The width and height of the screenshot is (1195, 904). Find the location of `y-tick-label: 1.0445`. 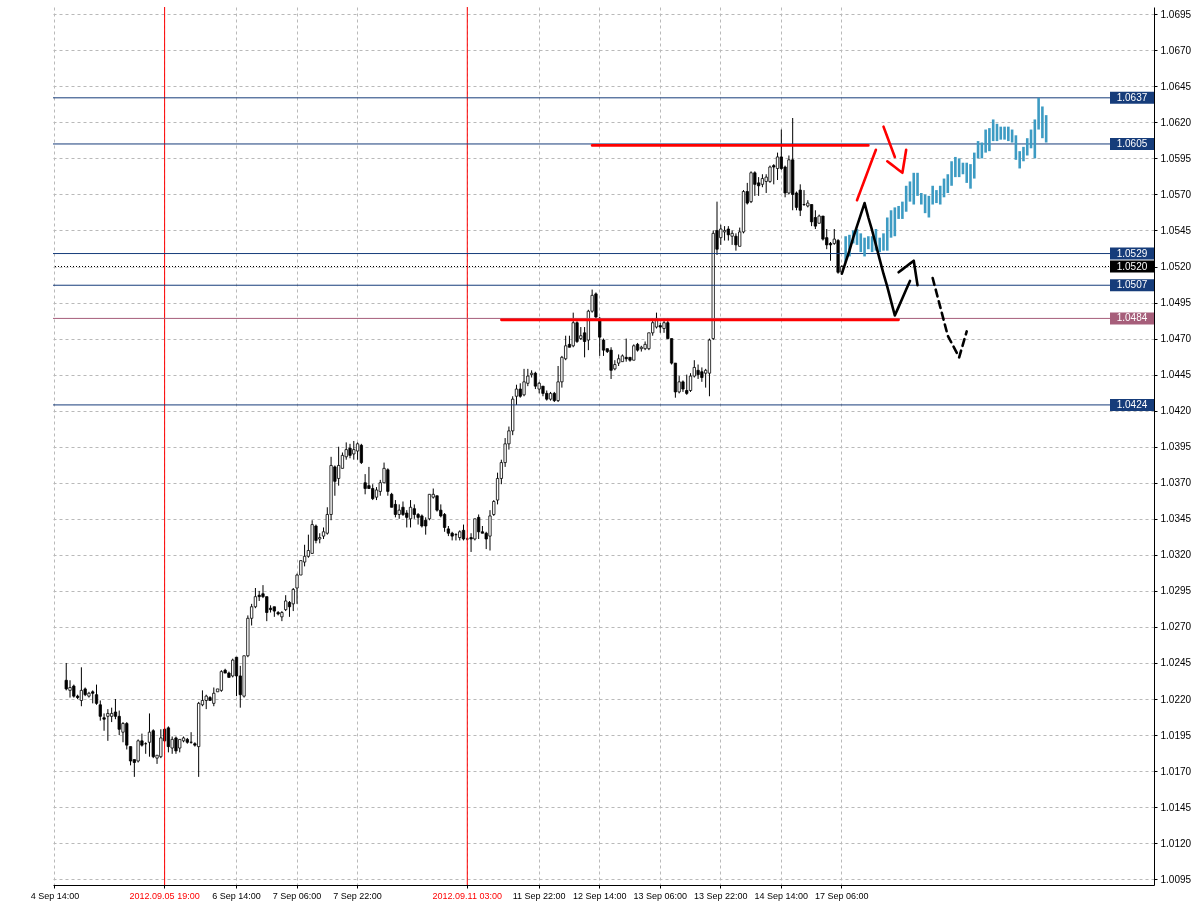

y-tick-label: 1.0445 is located at coordinates (1176, 375).